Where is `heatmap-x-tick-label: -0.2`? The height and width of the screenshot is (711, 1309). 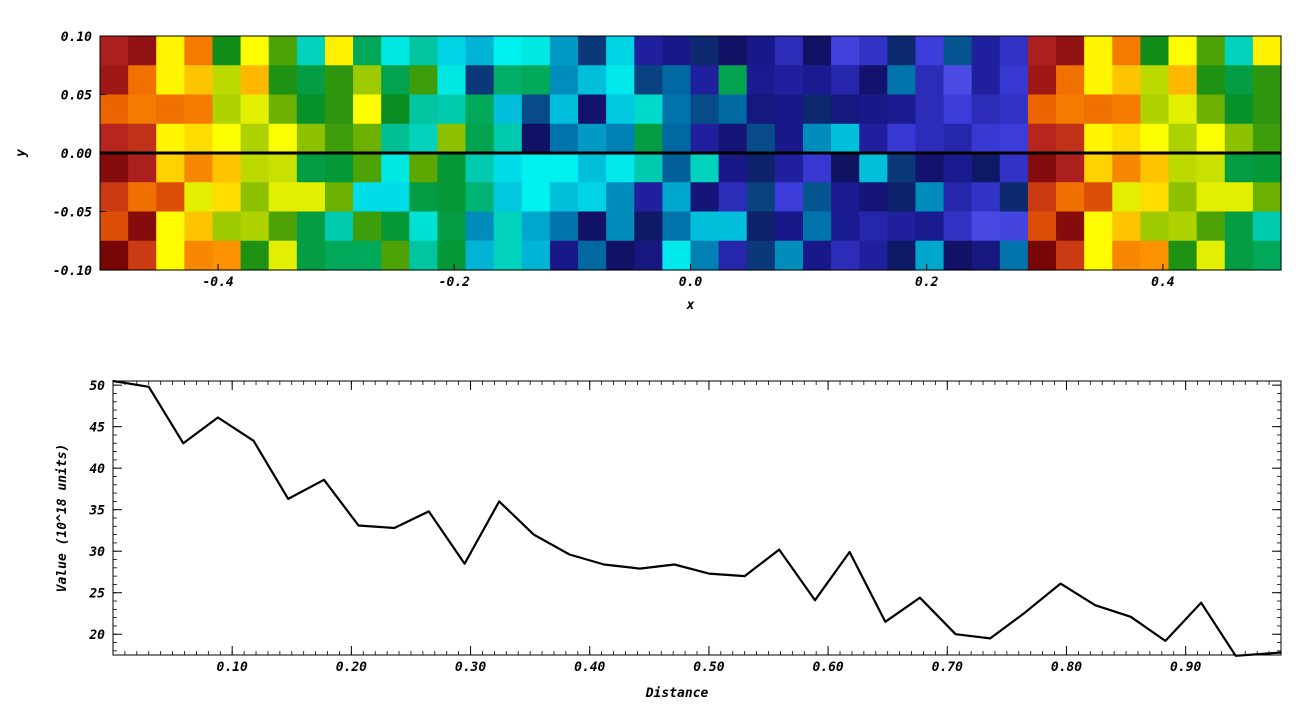
heatmap-x-tick-label: -0.2 is located at coordinates (454, 282).